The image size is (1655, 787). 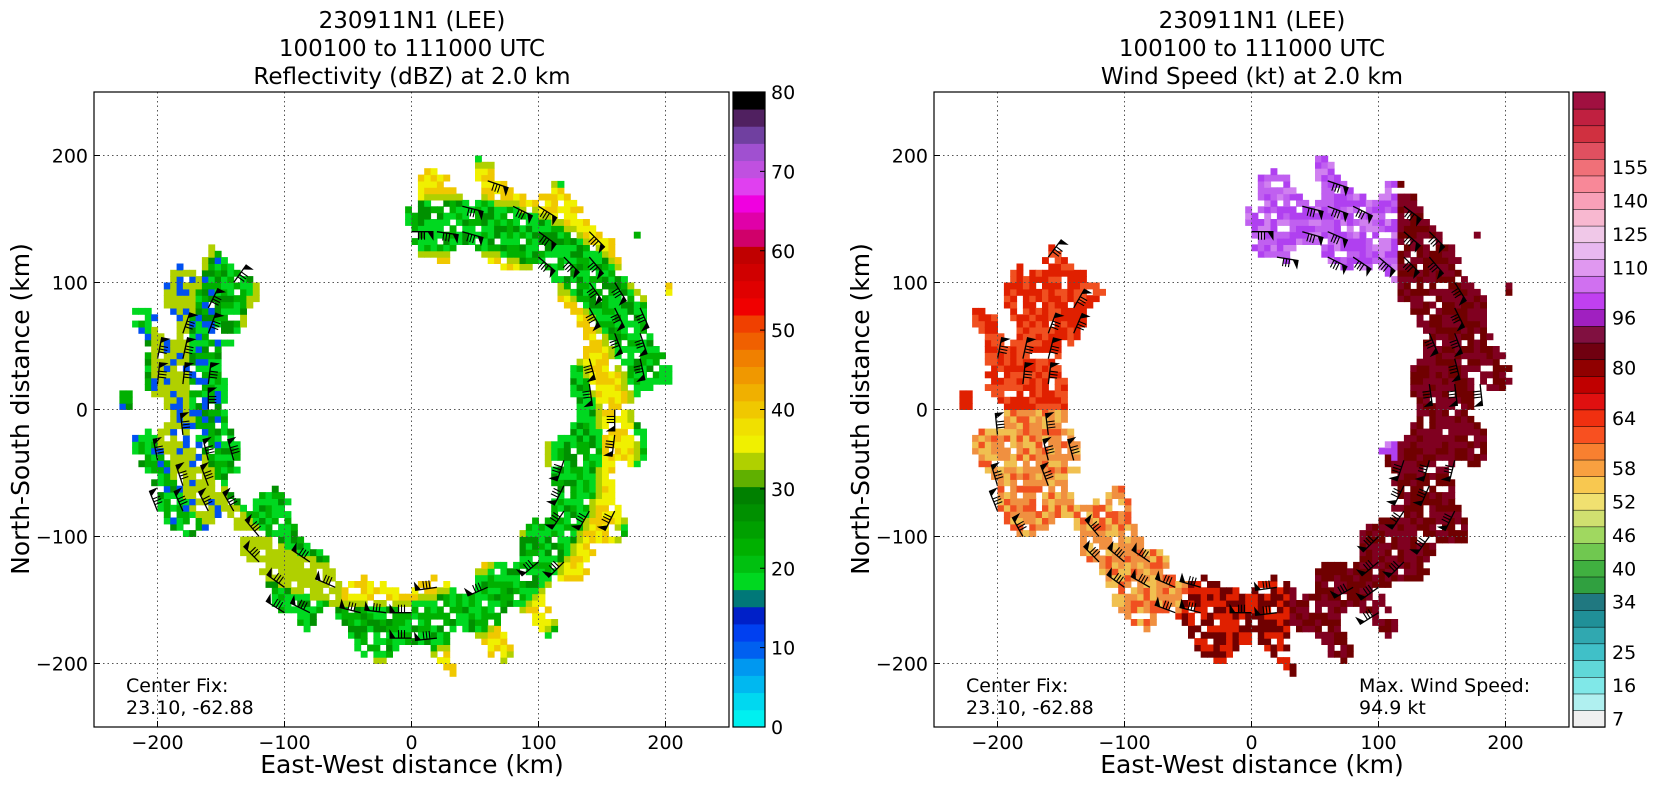 I want to click on colorbar-segment, so click(x=1589, y=234).